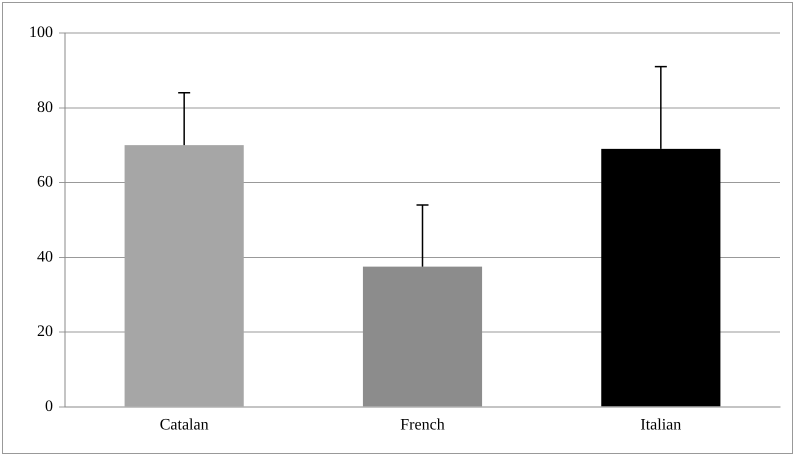 This screenshot has height=458, width=797. I want to click on y-tick-label: 40, so click(45, 257).